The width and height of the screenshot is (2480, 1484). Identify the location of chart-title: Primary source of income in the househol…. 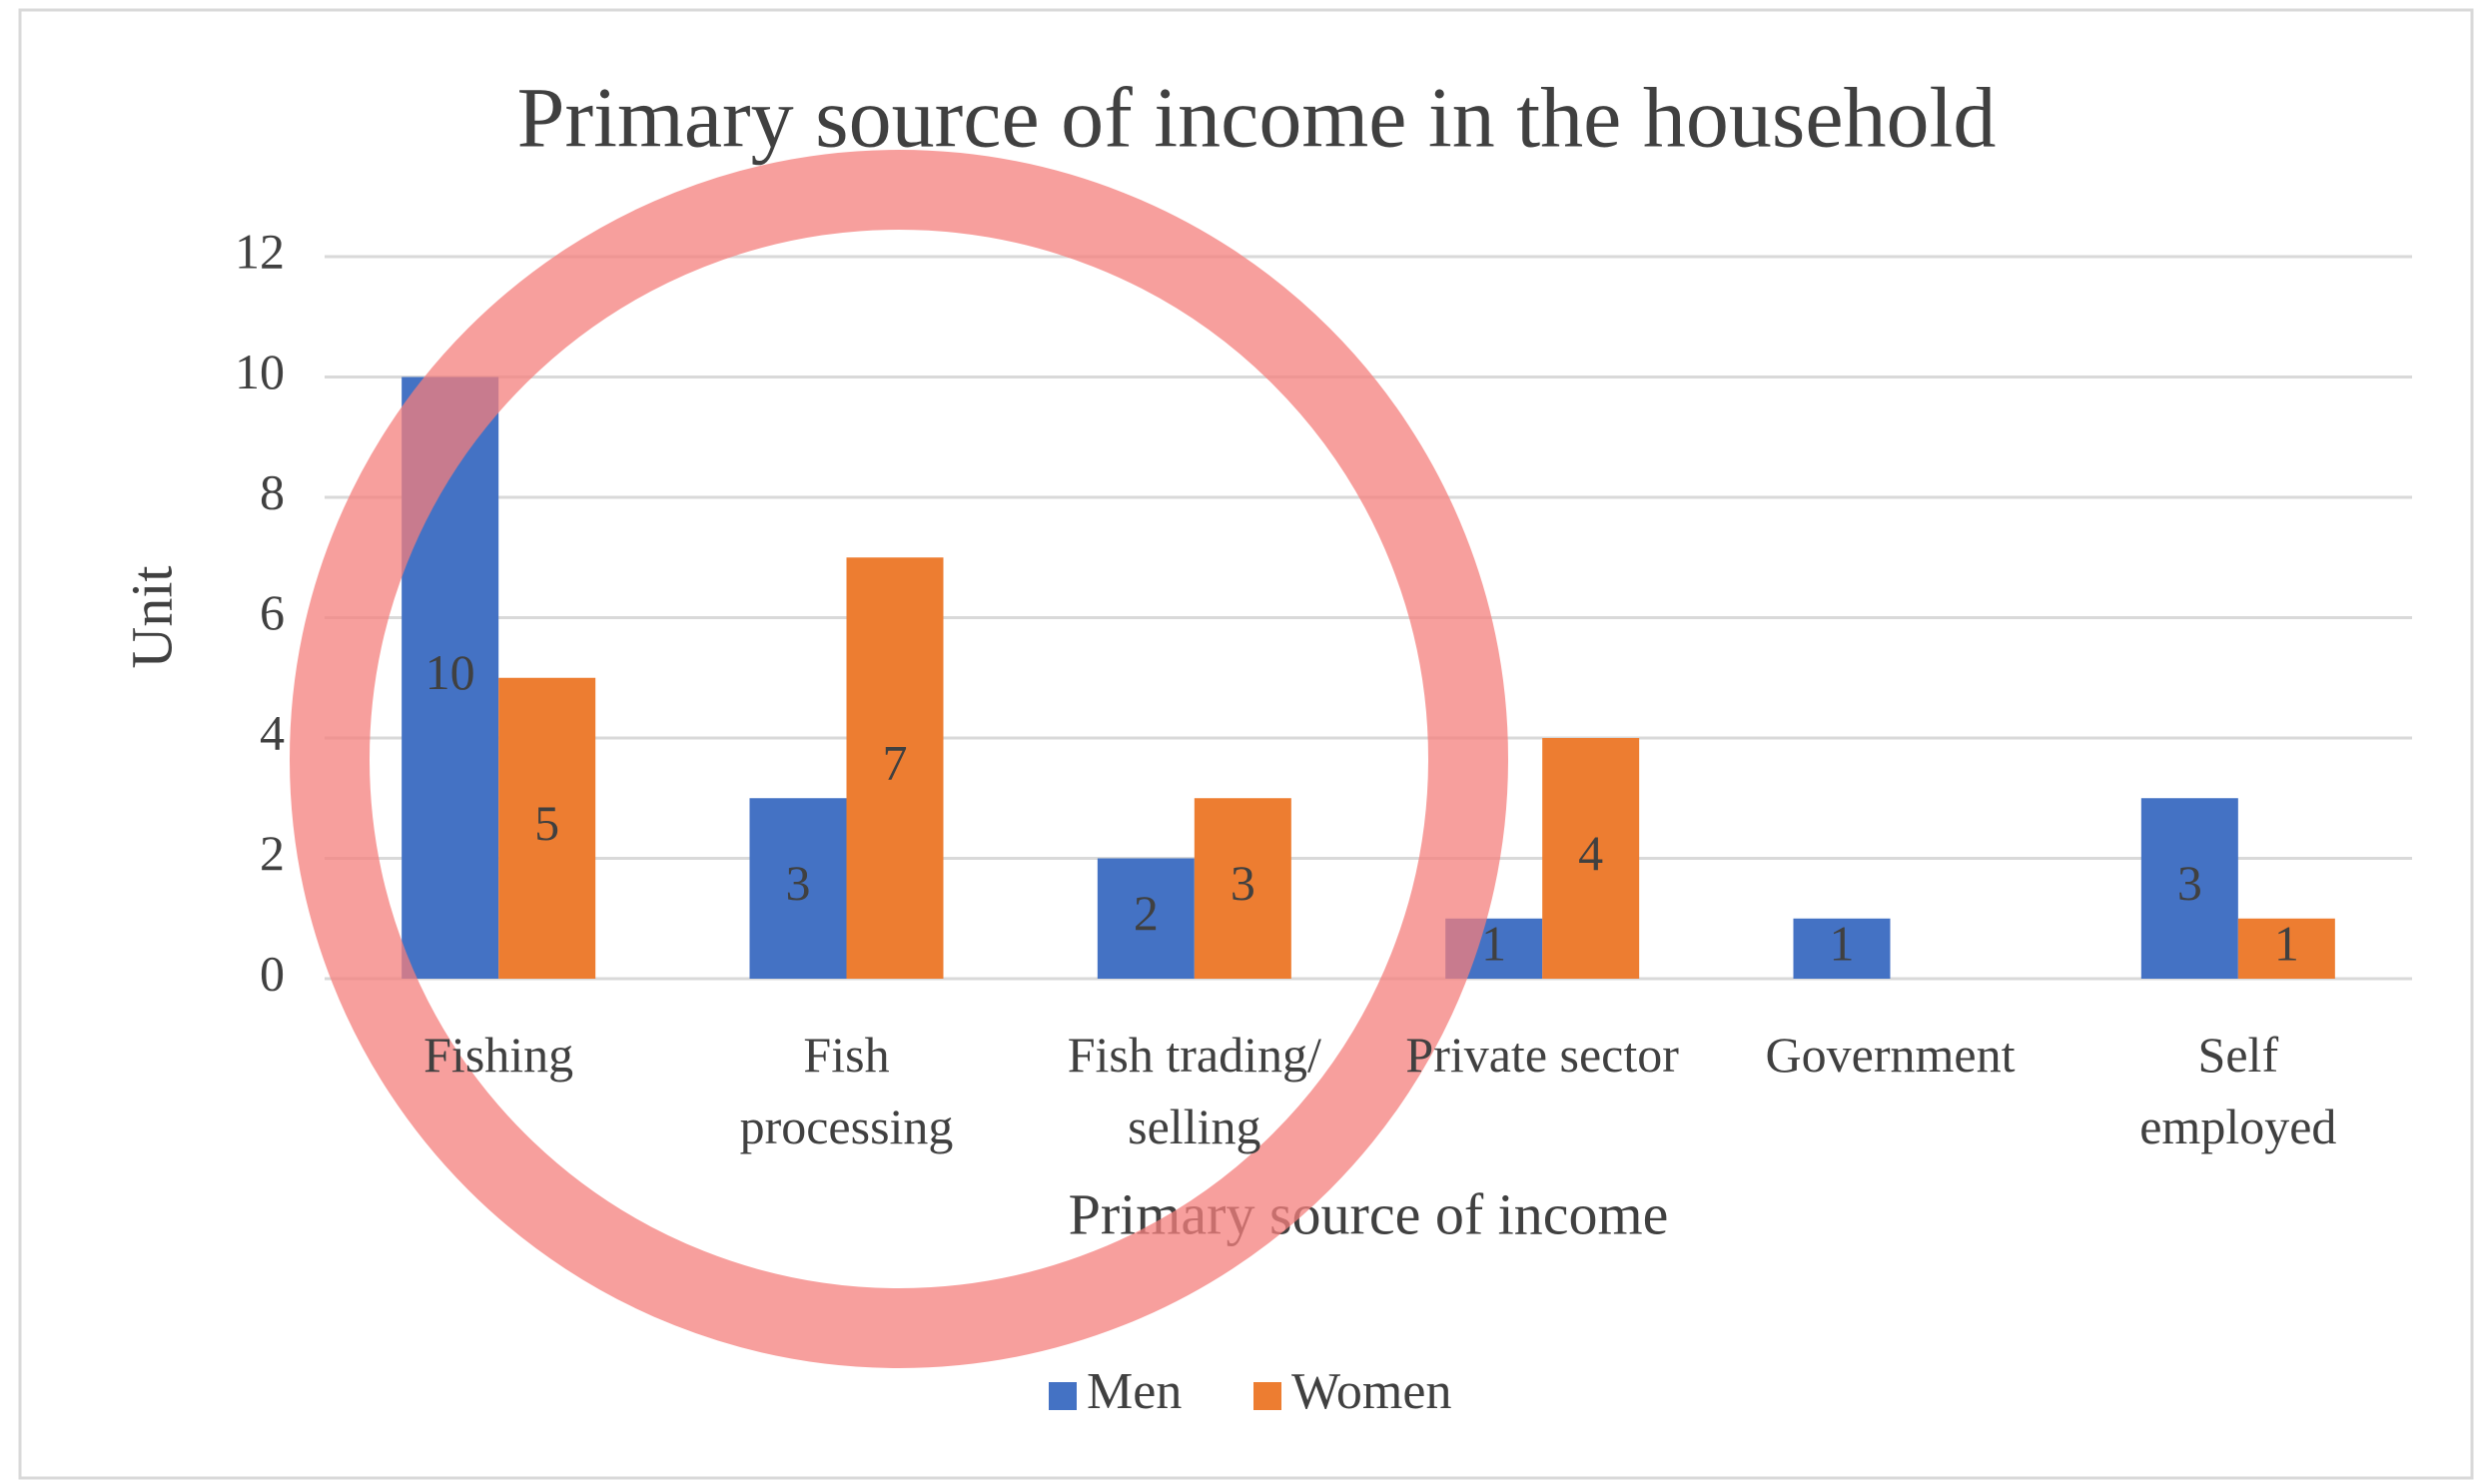
(1257, 118).